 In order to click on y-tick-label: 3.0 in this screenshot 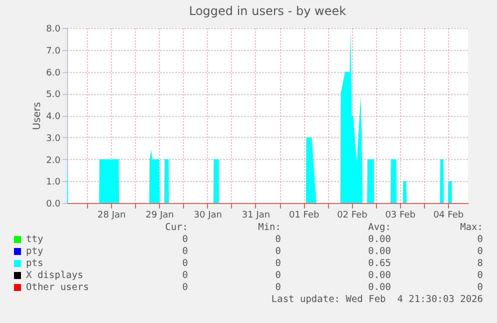, I will do `click(53, 139)`.